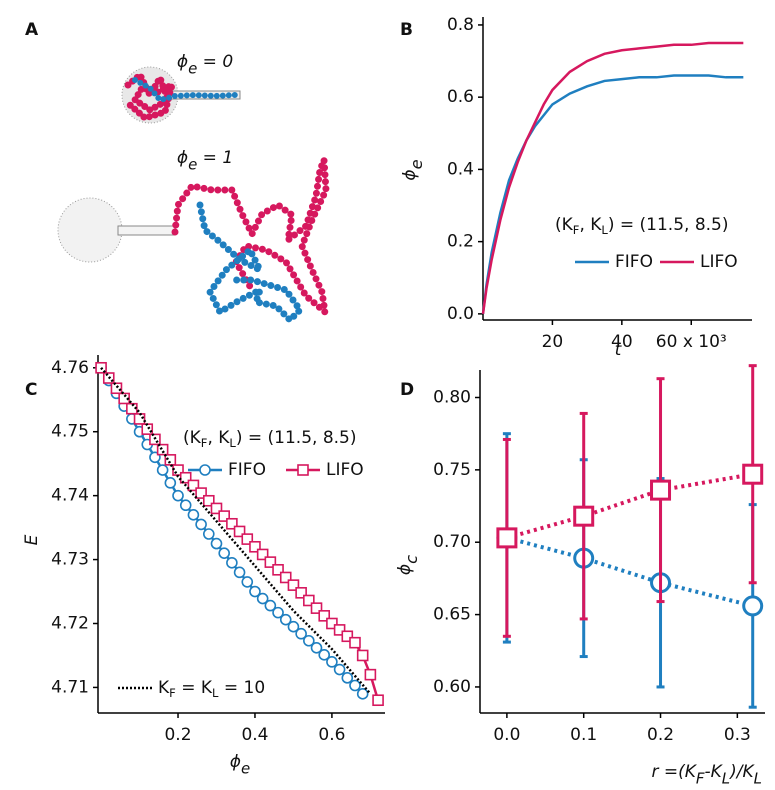 The image size is (775, 790). I want to click on caption: ϕe = 0, so click(205, 64).